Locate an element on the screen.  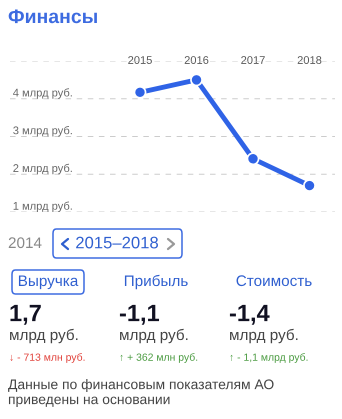
x-tick-label: 2017 is located at coordinates (253, 60).